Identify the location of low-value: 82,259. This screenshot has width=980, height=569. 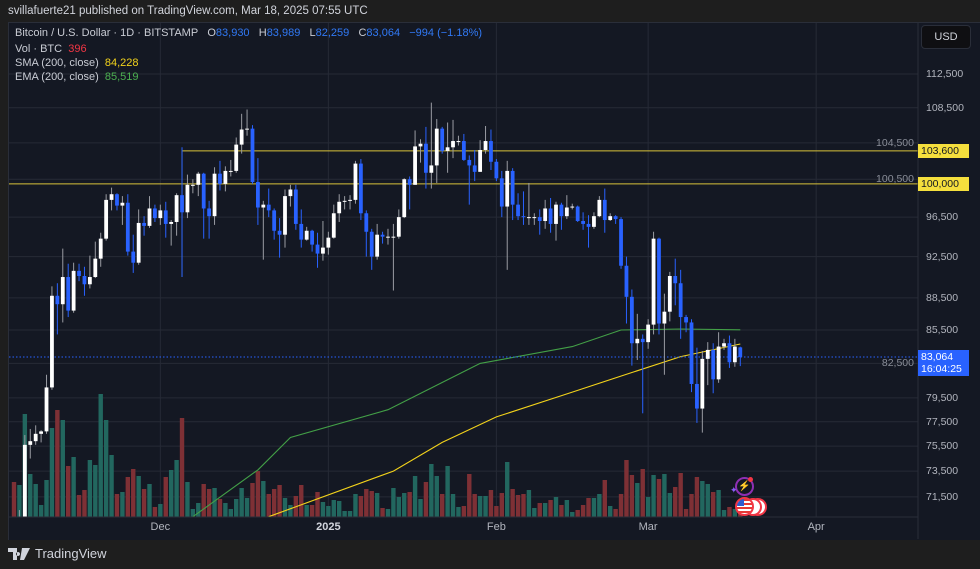
(332, 33).